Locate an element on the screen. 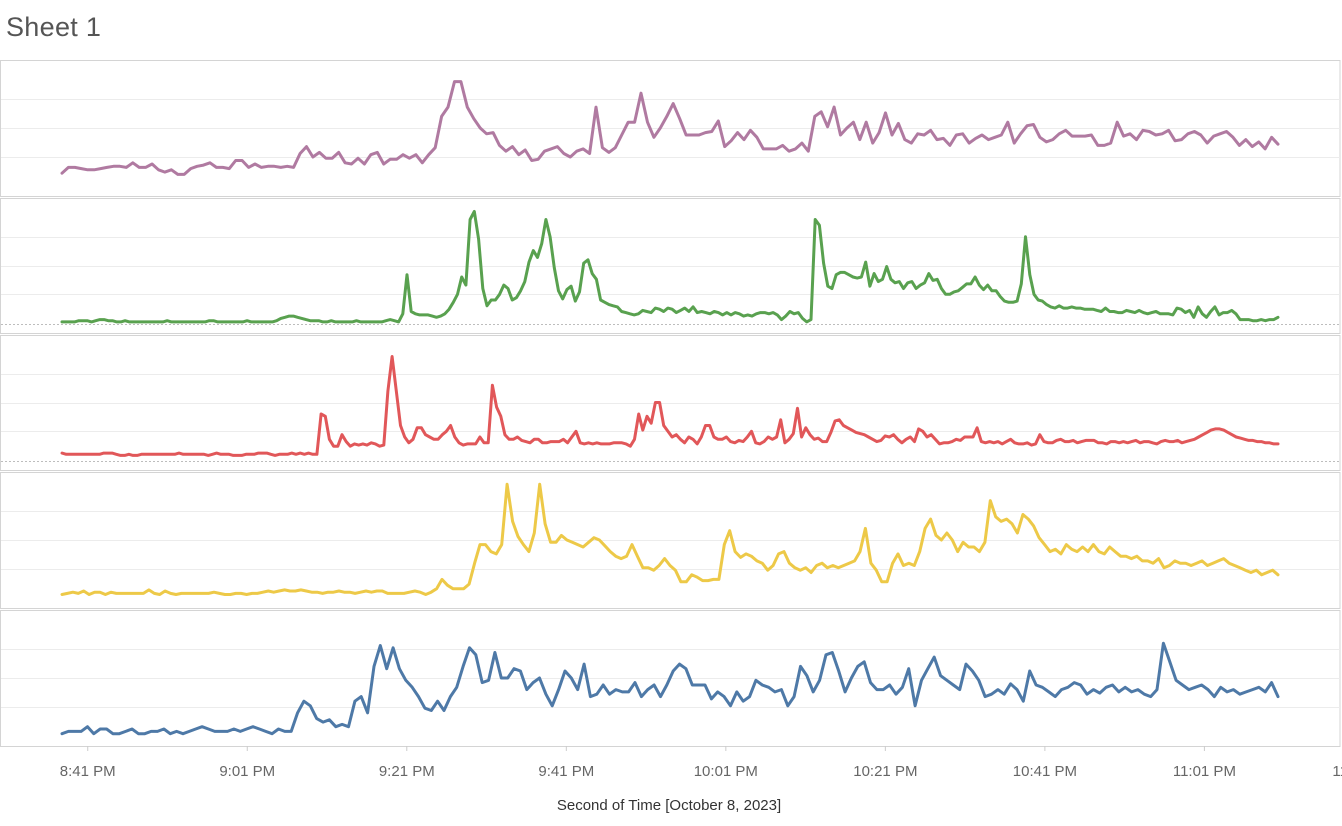 The image size is (1342, 826). x-axis-title: Second of Time [October 8, 2023] is located at coordinates (669, 805).